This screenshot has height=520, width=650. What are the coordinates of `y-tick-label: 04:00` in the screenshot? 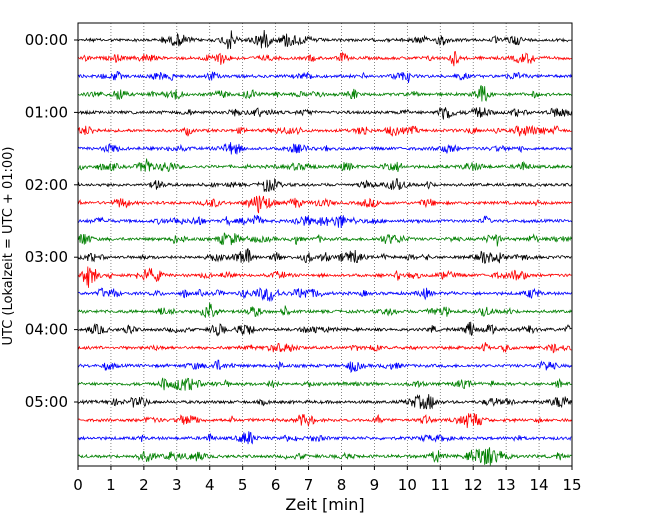 It's located at (46, 330).